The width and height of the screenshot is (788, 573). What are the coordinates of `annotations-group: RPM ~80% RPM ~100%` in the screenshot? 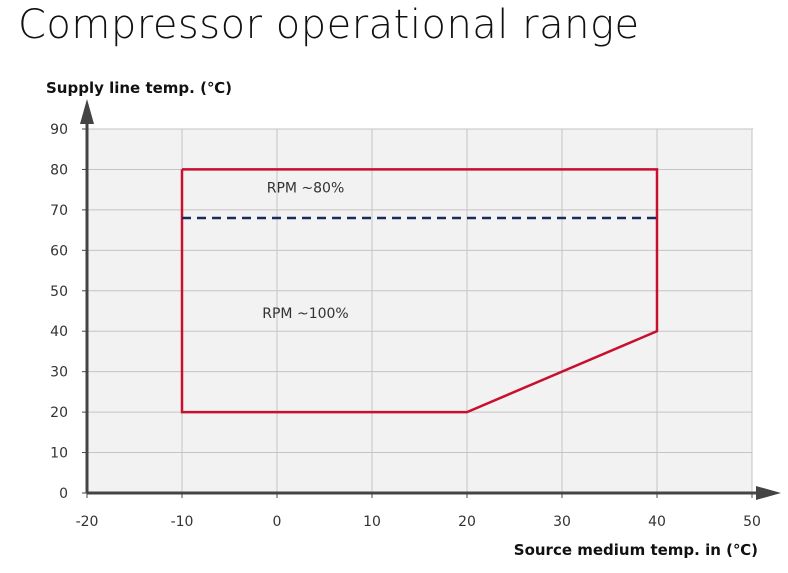 It's located at (305, 251).